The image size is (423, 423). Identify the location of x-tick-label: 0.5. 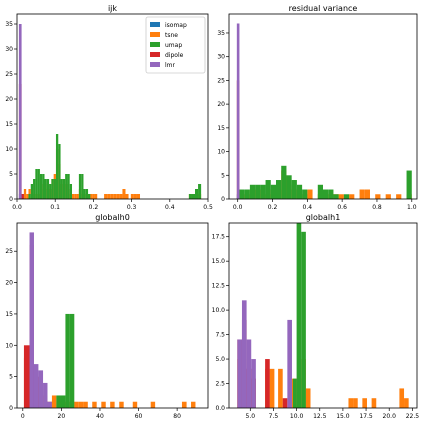
(208, 207).